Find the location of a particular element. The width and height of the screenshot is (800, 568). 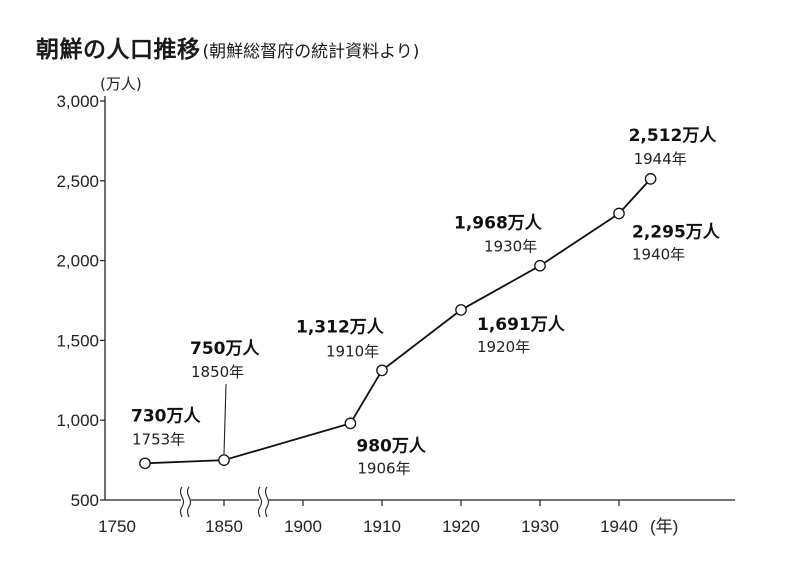

label-leader-line is located at coordinates (225, 419).